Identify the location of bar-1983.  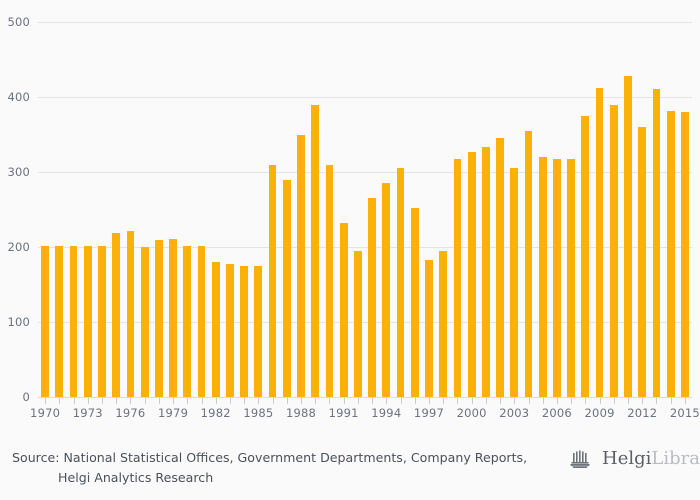
(230, 330).